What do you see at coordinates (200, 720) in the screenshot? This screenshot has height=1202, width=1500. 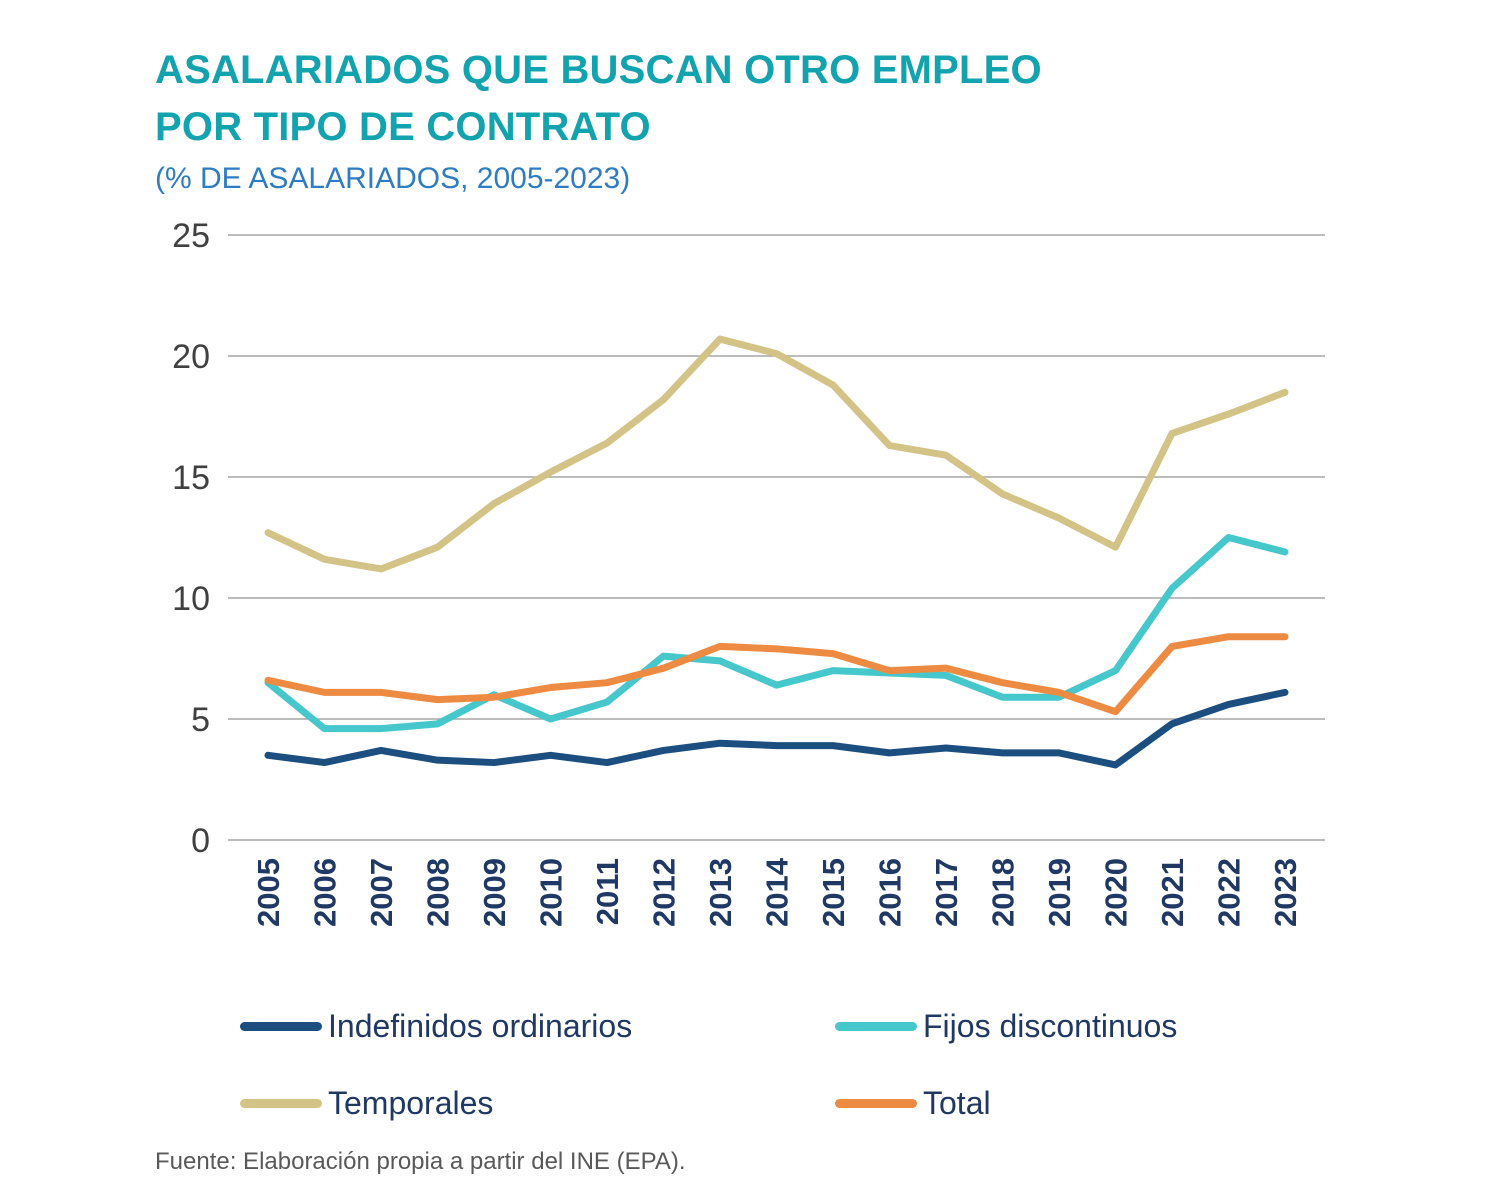 I see `y-axis-label-5: 5` at bounding box center [200, 720].